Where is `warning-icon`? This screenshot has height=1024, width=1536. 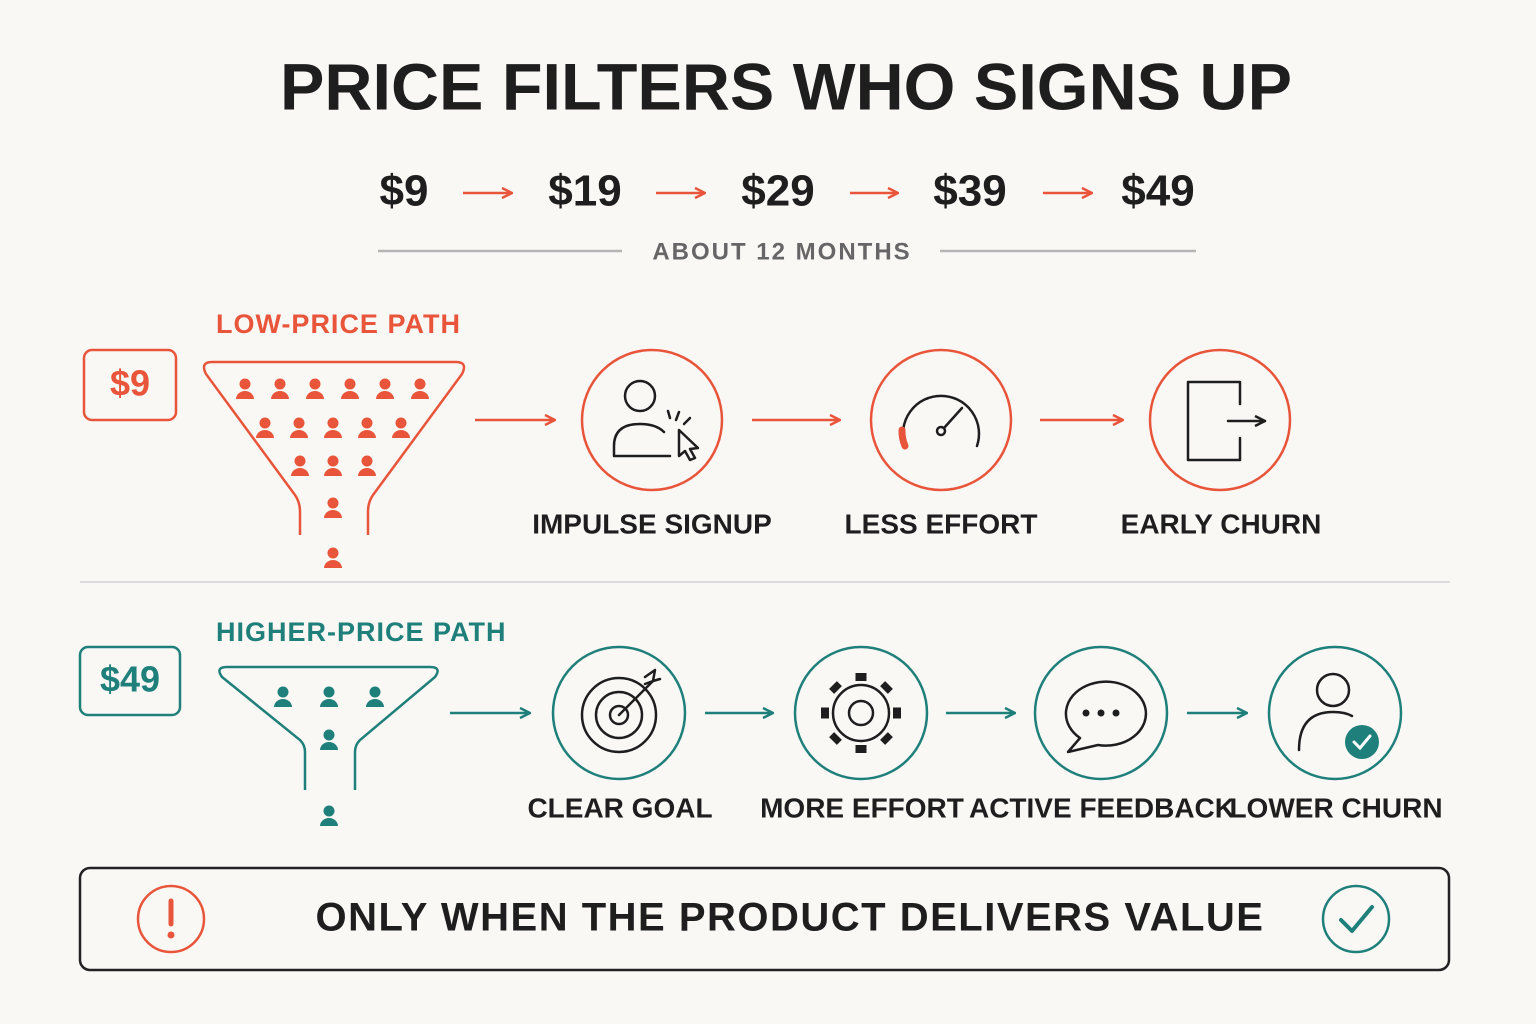
warning-icon is located at coordinates (171, 919).